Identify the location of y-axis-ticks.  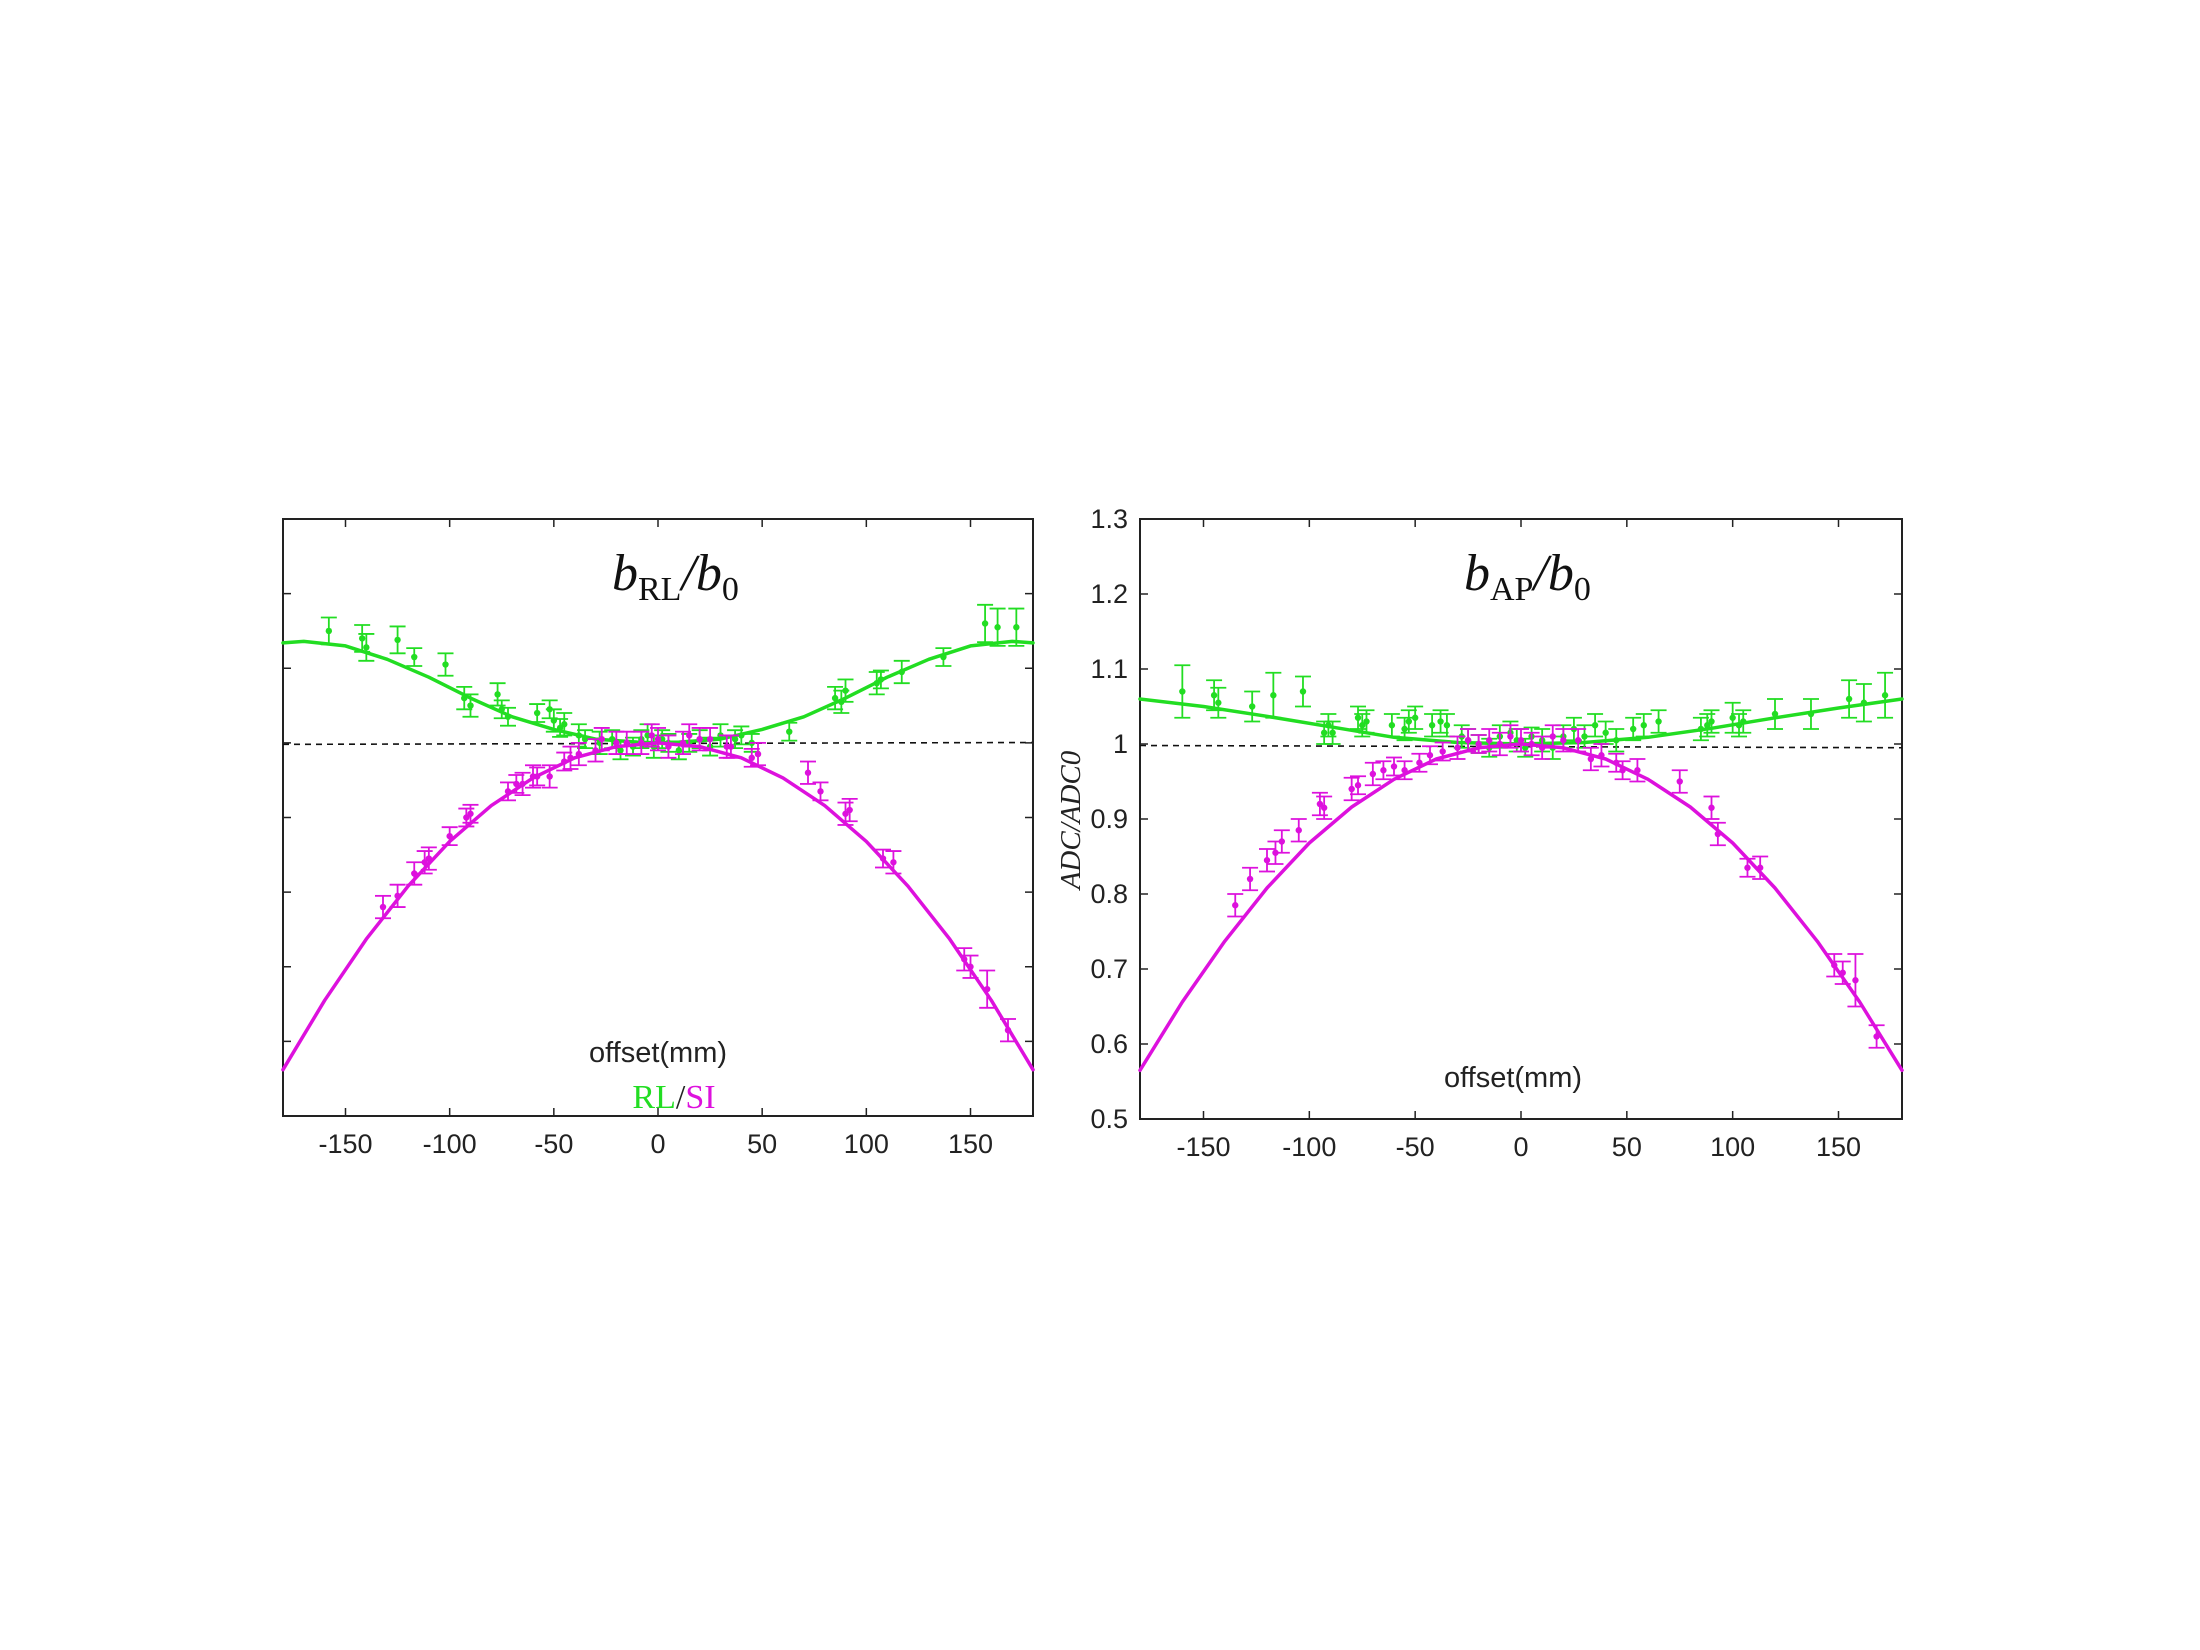
(658, 817).